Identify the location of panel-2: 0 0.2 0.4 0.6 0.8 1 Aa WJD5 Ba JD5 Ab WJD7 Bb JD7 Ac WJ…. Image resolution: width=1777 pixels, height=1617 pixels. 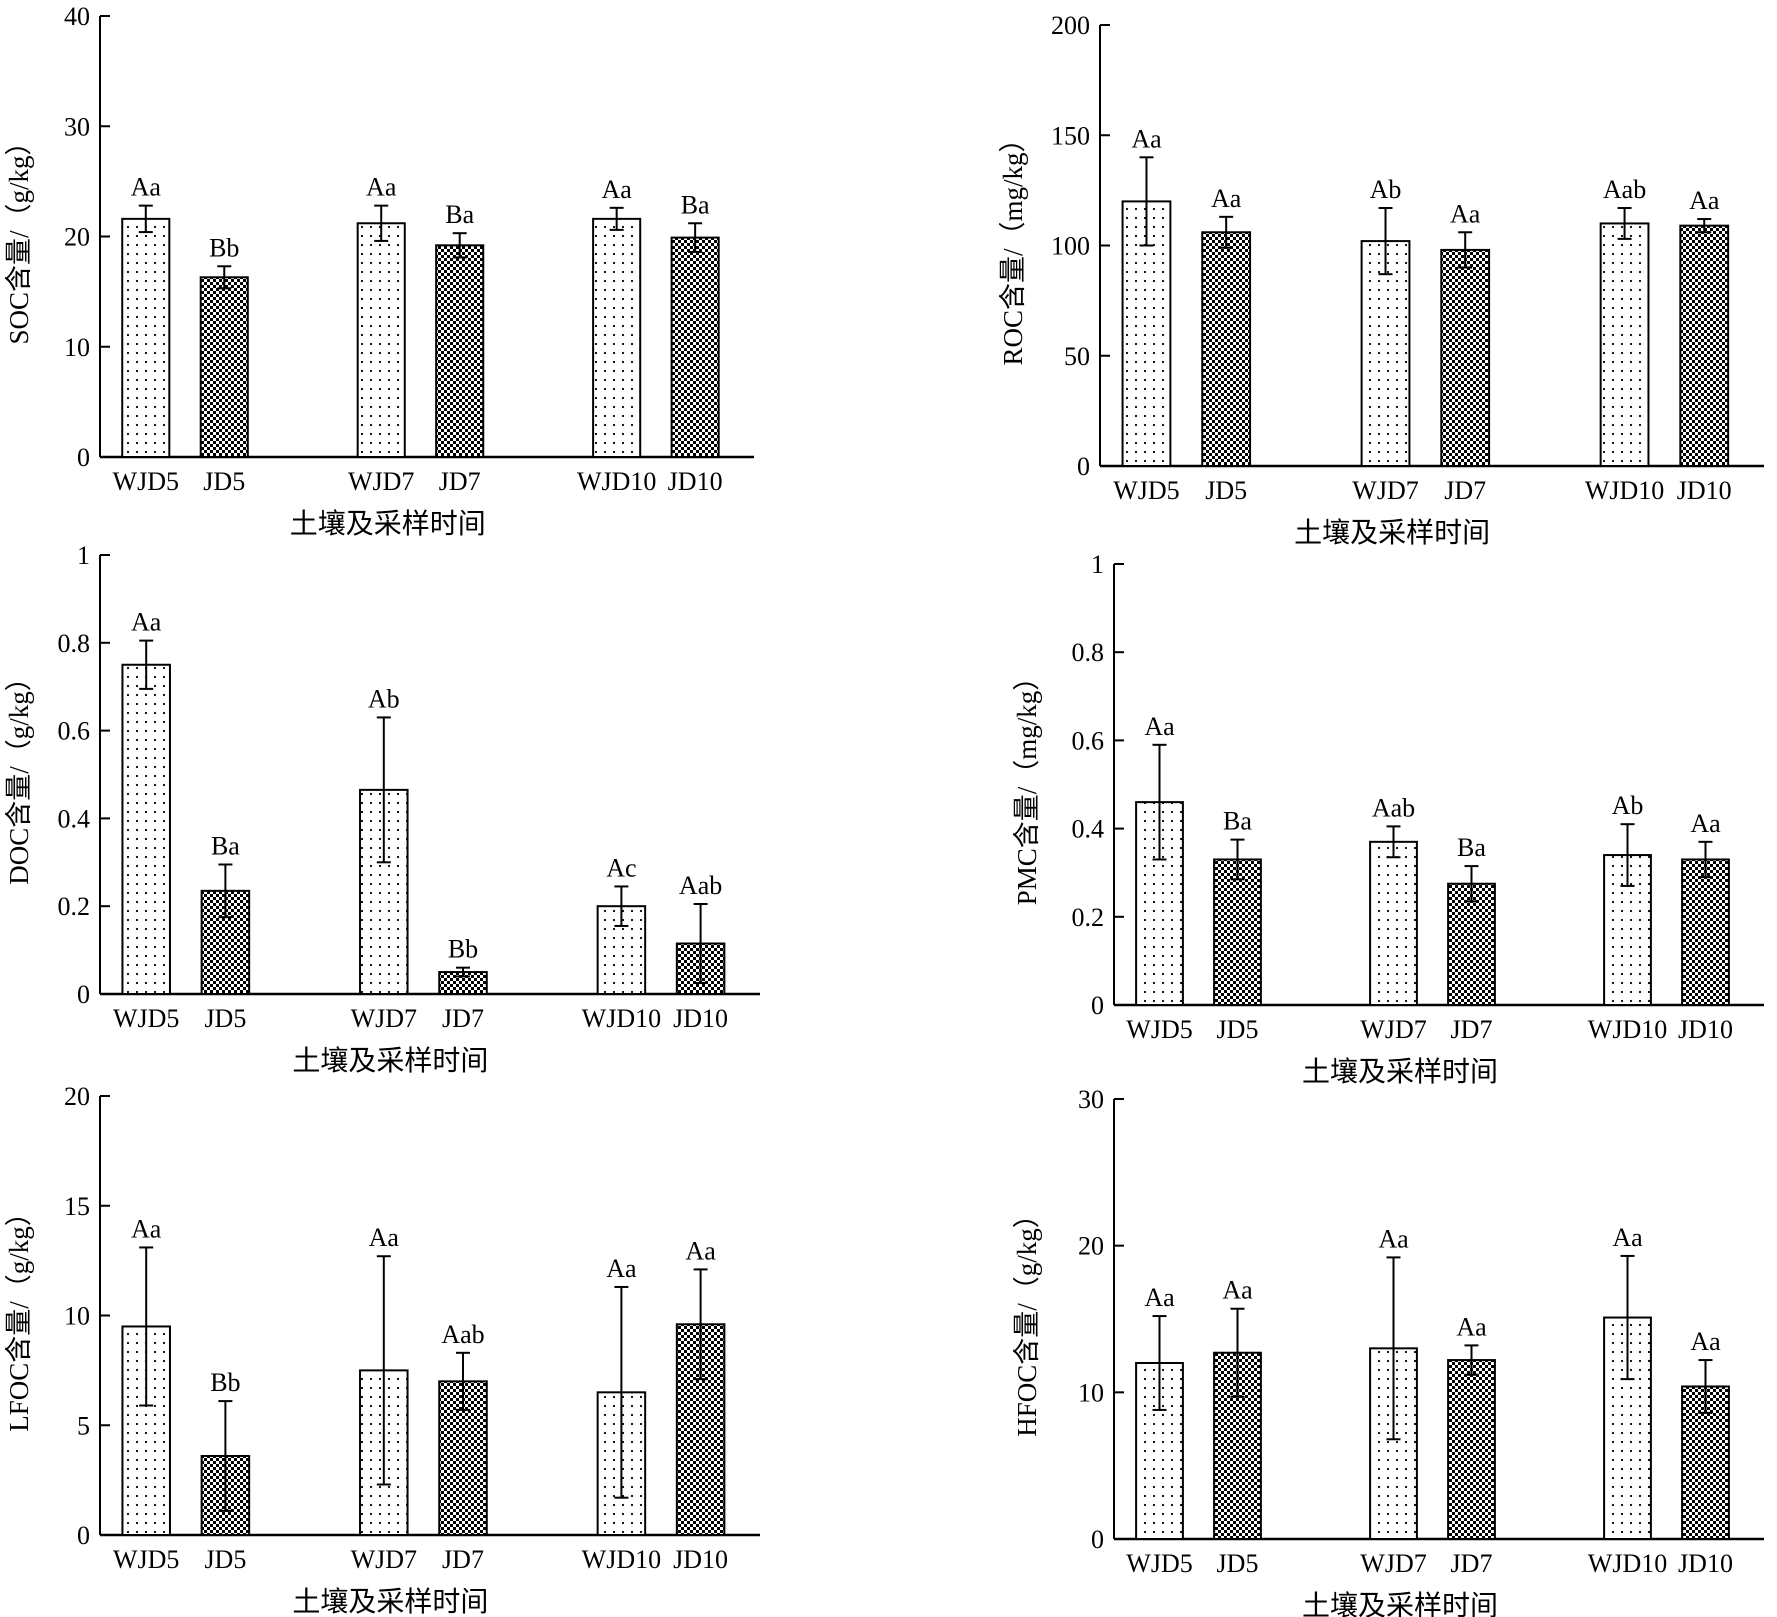
(382, 809).